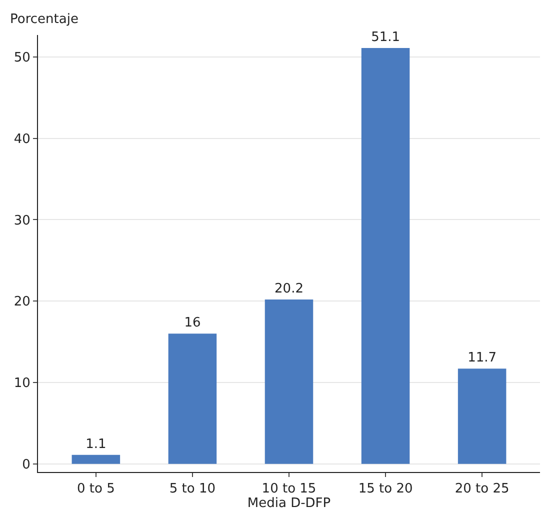  I want to click on x-tick-label: 10 to 15, so click(289, 489).